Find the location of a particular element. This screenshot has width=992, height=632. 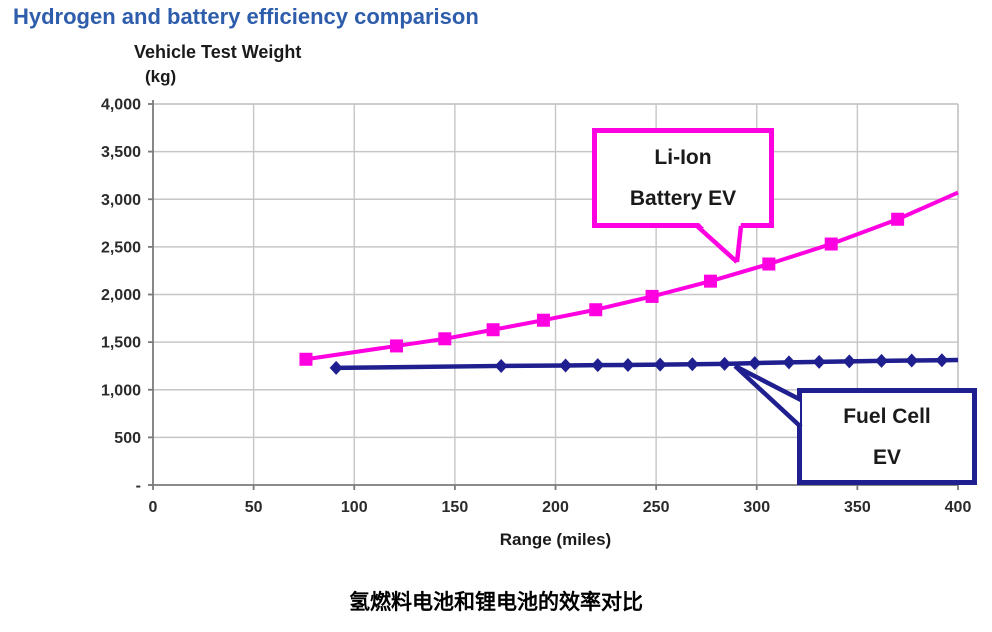

callout-li-ion-line2: Battery EV is located at coordinates (683, 198).